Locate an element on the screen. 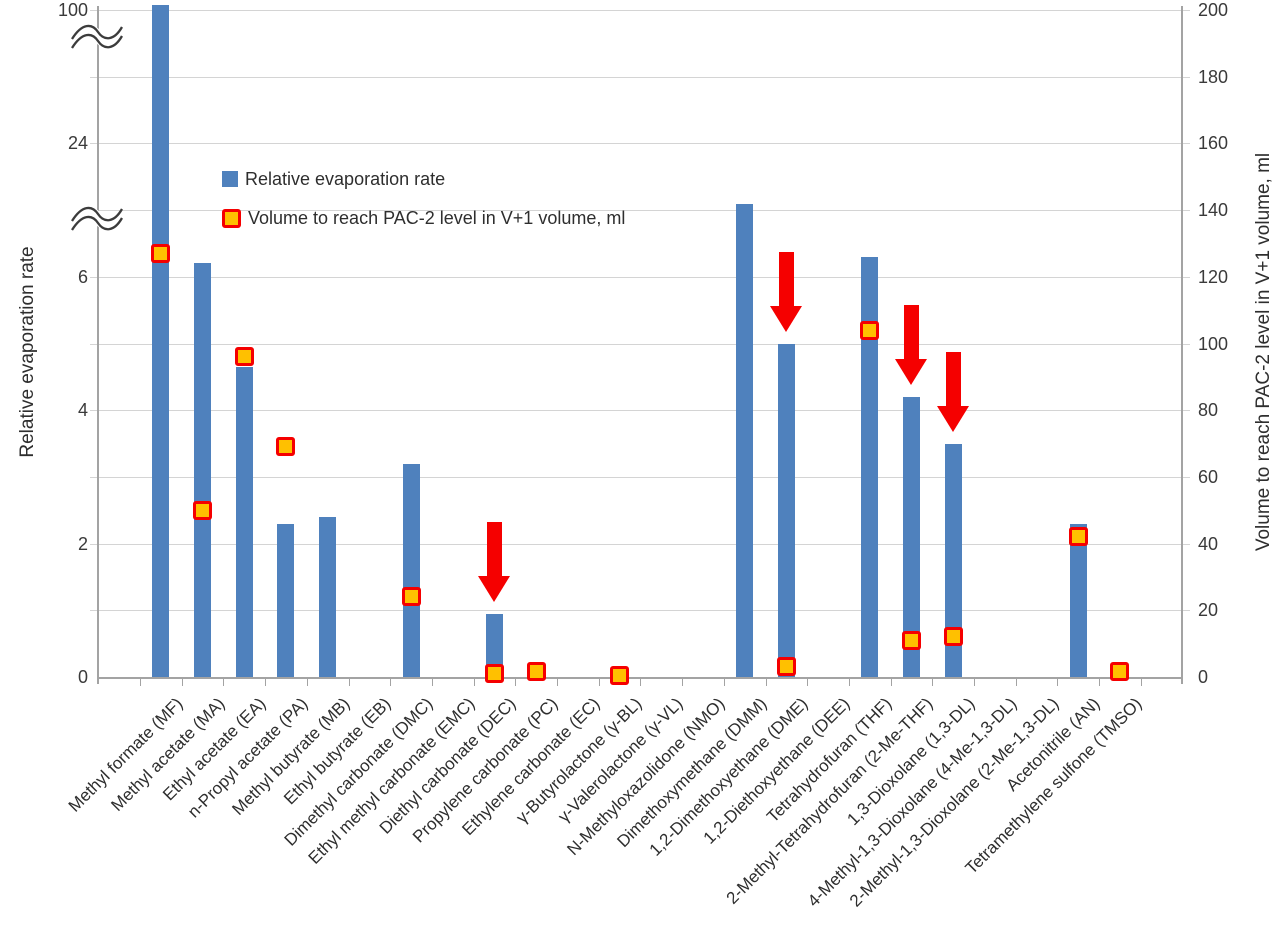 The width and height of the screenshot is (1280, 949). left-axis-tick-label: 0 is located at coordinates (82, 677).